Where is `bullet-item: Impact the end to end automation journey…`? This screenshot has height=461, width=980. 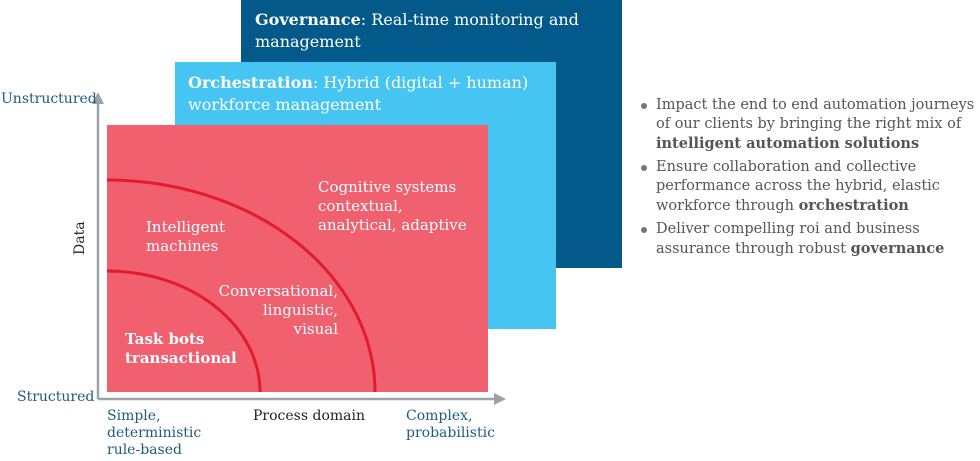 bullet-item: Impact the end to end automation journey… is located at coordinates (810, 125).